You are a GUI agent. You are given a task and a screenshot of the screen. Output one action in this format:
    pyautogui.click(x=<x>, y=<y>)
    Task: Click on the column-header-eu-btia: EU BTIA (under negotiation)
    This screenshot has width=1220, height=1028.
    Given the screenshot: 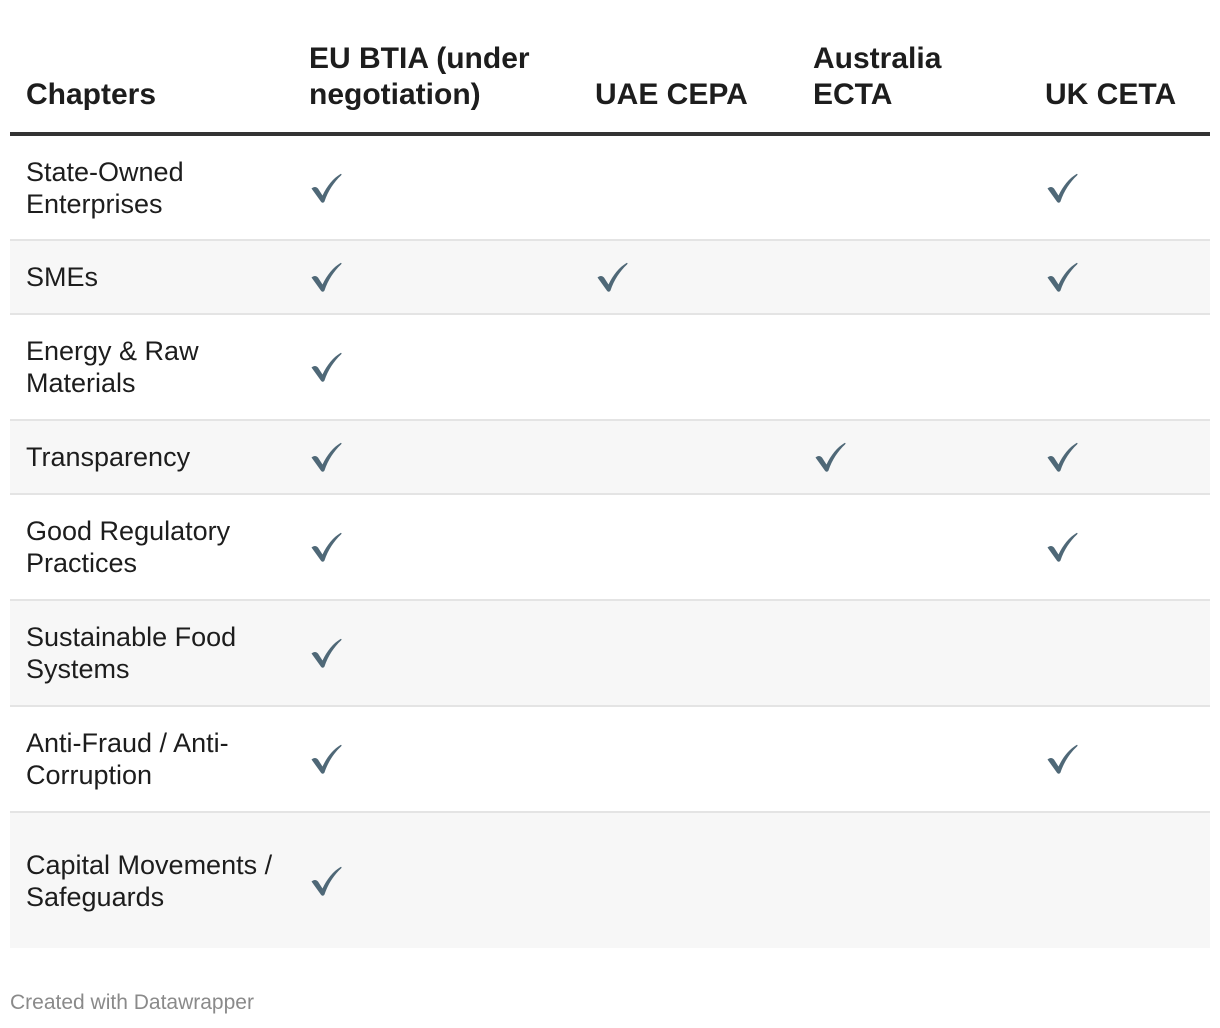 What is the action you would take?
    pyautogui.click(x=436, y=68)
    